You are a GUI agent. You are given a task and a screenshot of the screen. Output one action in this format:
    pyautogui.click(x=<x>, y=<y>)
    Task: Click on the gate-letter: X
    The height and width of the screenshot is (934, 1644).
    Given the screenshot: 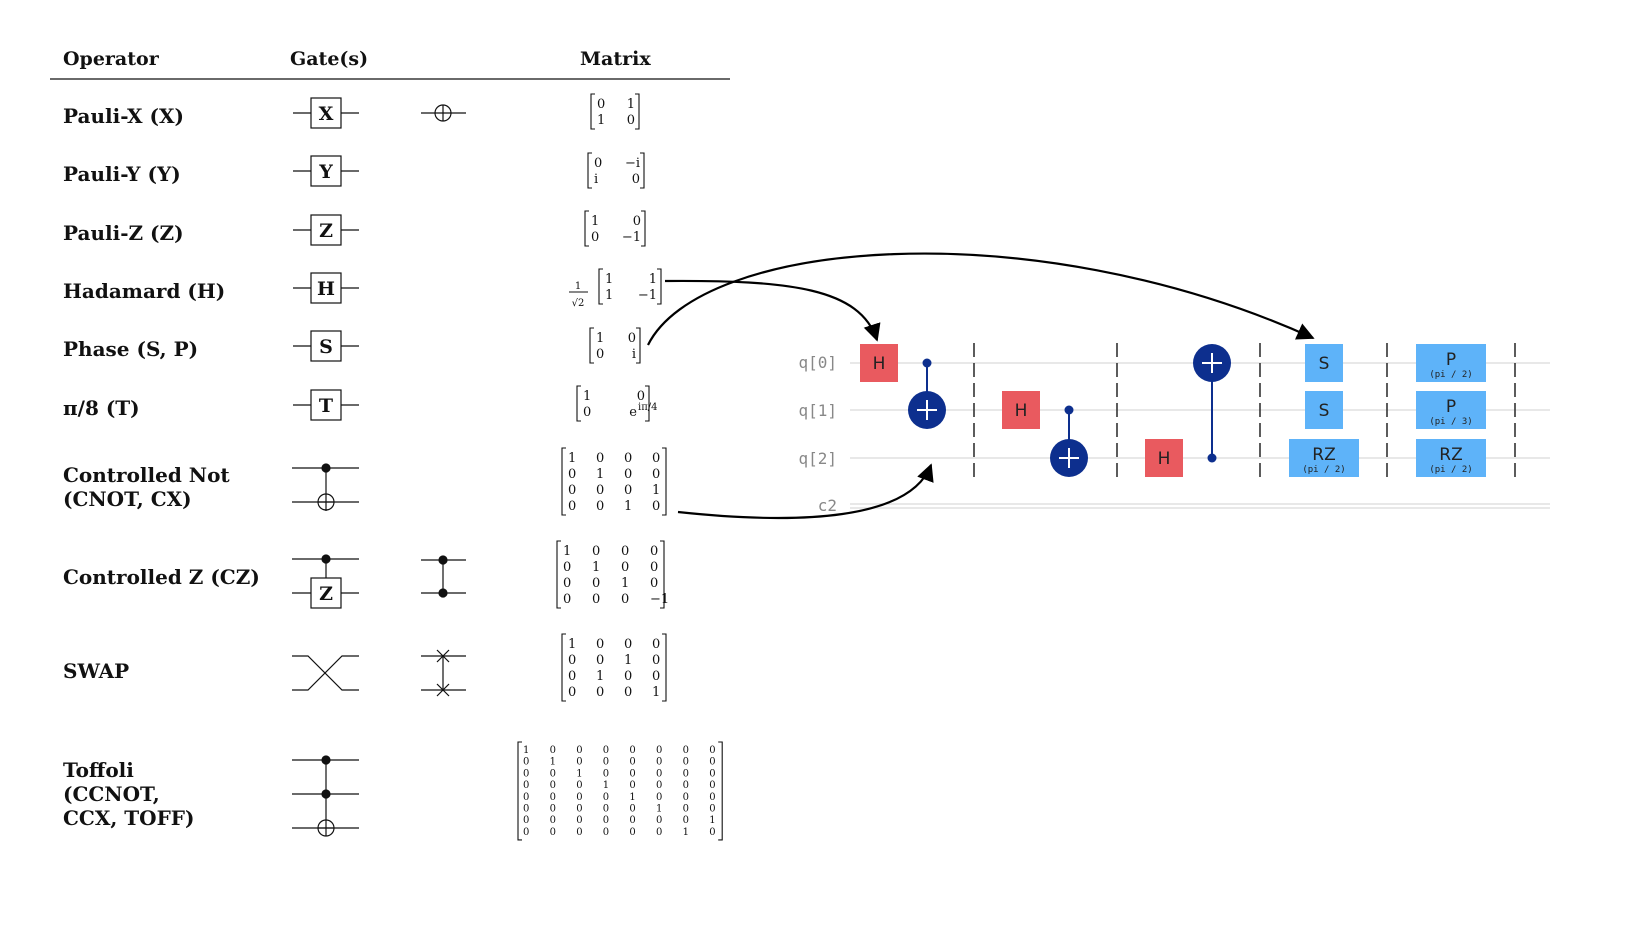 What is the action you would take?
    pyautogui.click(x=326, y=114)
    